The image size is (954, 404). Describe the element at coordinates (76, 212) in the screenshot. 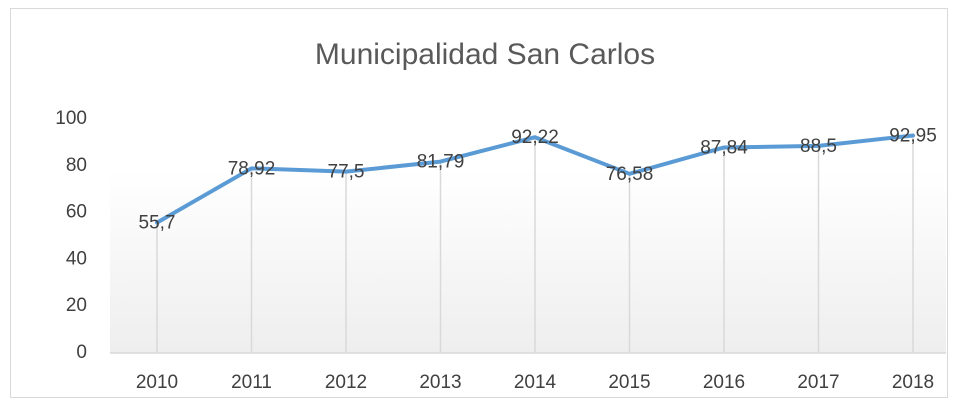

I see `y-tick-label: 60` at that location.